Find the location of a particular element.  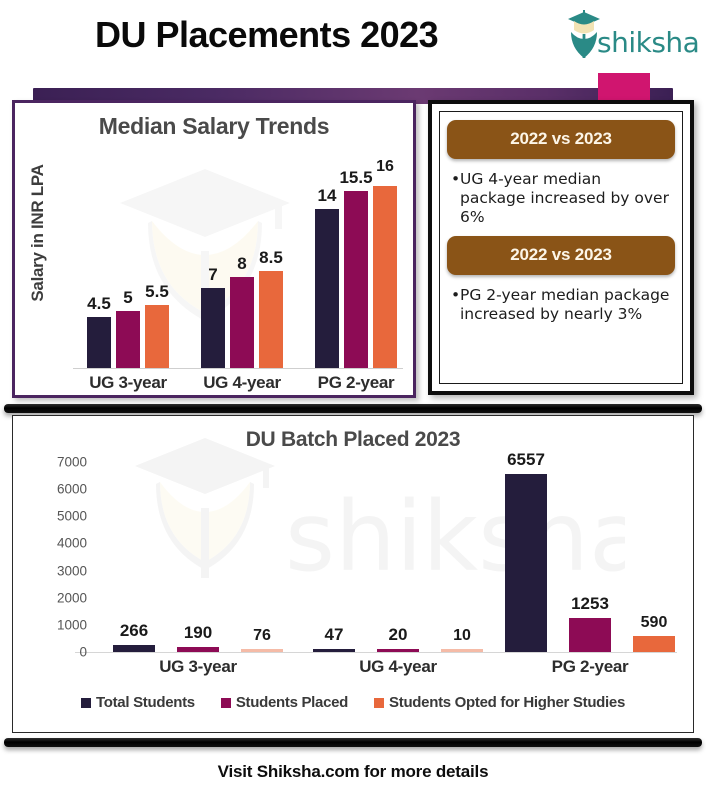

decorative-pink-tab is located at coordinates (624, 88).